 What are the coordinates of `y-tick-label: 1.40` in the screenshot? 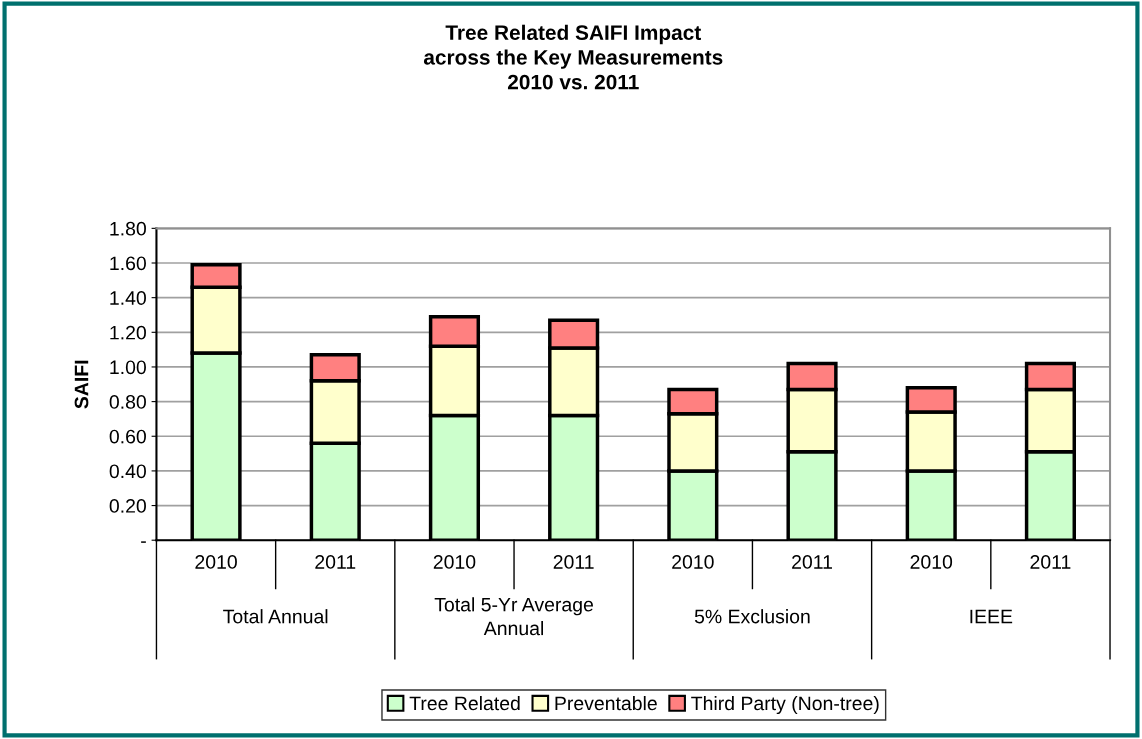 It's located at (128, 298).